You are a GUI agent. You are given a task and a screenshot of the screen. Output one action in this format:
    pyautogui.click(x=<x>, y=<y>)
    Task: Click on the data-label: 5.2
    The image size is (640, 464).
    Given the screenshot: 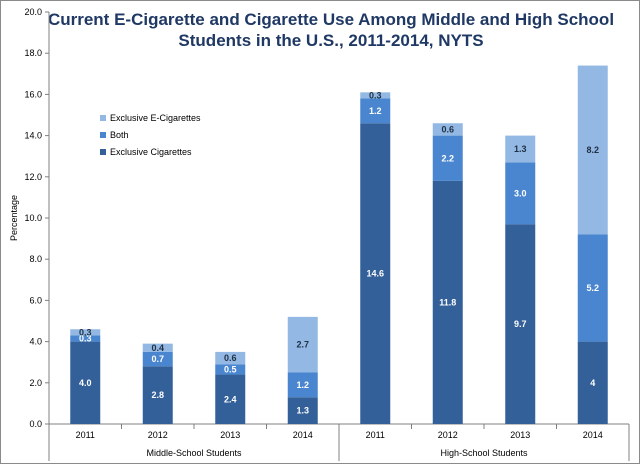 What is the action you would take?
    pyautogui.click(x=592, y=288)
    